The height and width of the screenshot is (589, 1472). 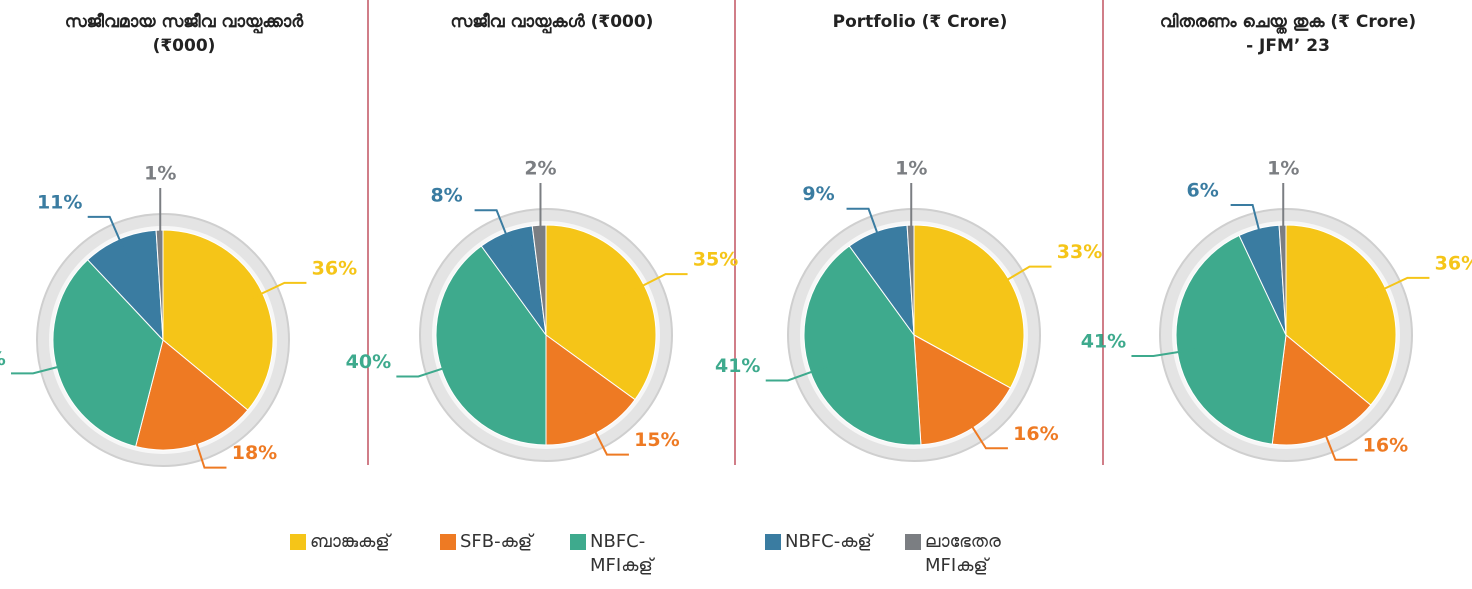 I want to click on legend-item: ബാങ്കുകള്, so click(x=355, y=542).